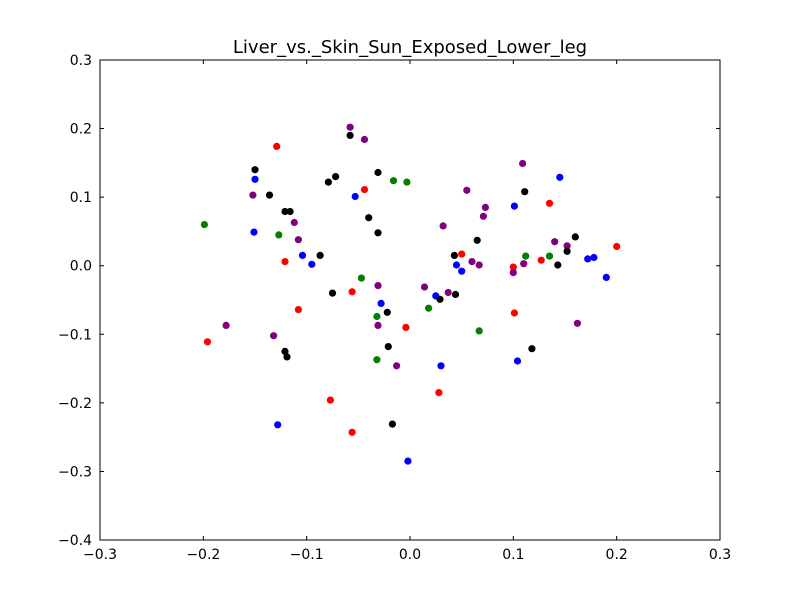 Image resolution: width=800 pixels, height=600 pixels. Describe the element at coordinates (75, 404) in the screenshot. I see `y-tick-label: −0.2` at that location.